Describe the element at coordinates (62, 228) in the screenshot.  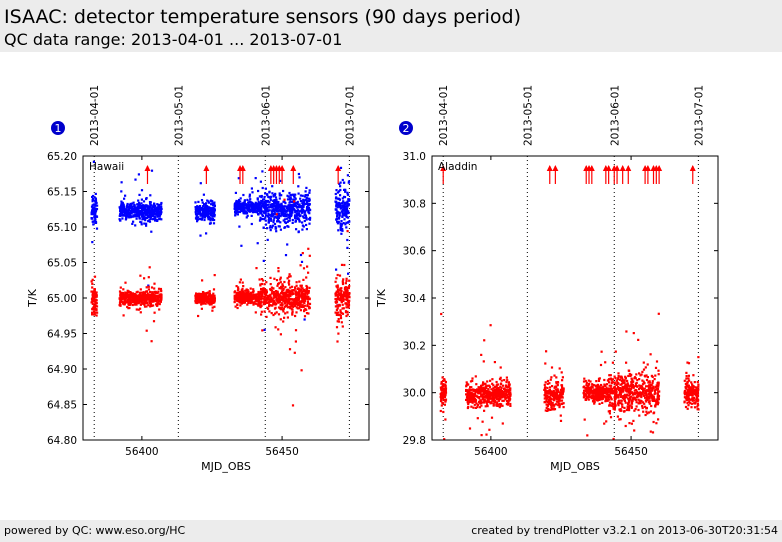
I see `y-tick-label: 65.10` at that location.